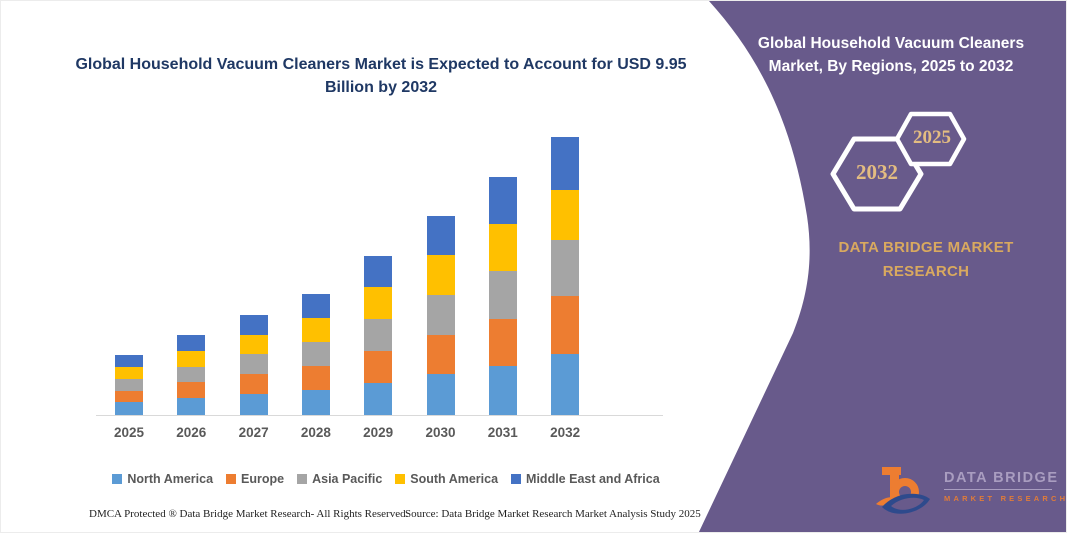 The height and width of the screenshot is (533, 1067). Describe the element at coordinates (191, 432) in the screenshot. I see `x-axis-label: 2026` at that location.